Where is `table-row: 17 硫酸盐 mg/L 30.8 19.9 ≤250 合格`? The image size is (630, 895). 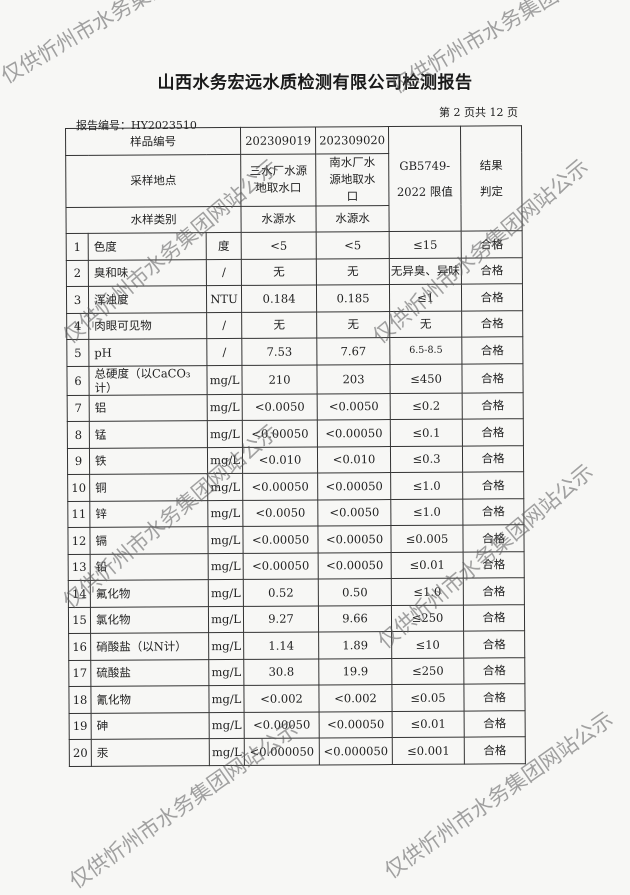
table-row: 17 硫酸盐 mg/L 30.8 19.9 ≤250 合格 is located at coordinates (296, 672).